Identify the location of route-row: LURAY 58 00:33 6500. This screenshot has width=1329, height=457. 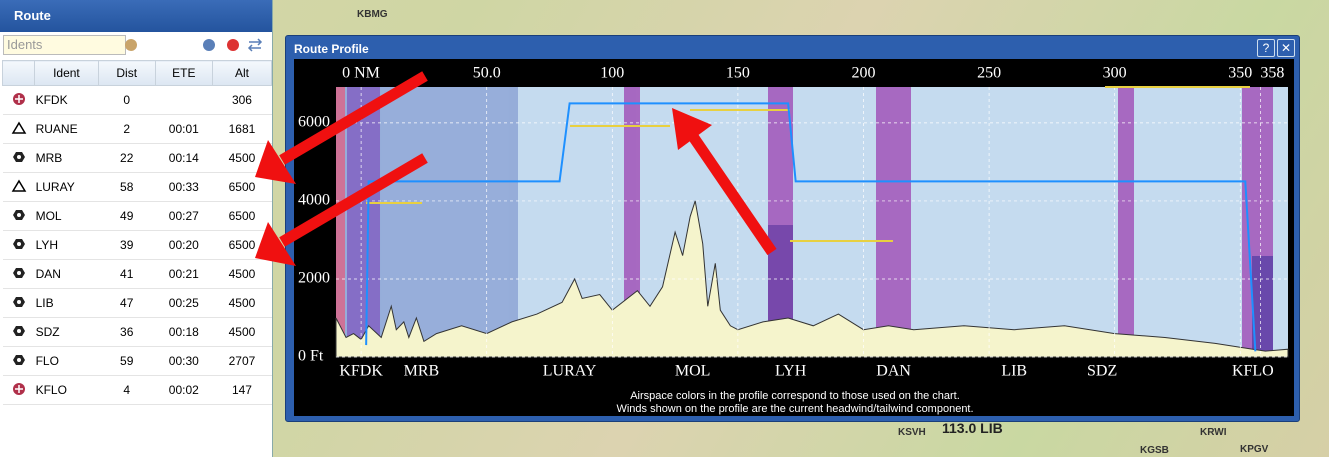
(137, 187).